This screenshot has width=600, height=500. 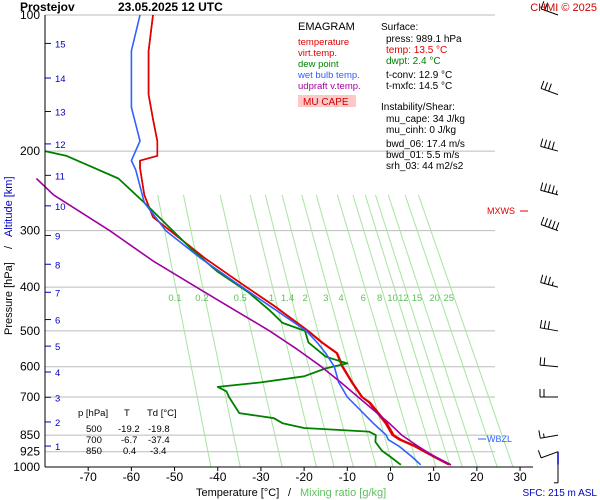 I want to click on mixing-ratio-label: 0.5, so click(x=240, y=298).